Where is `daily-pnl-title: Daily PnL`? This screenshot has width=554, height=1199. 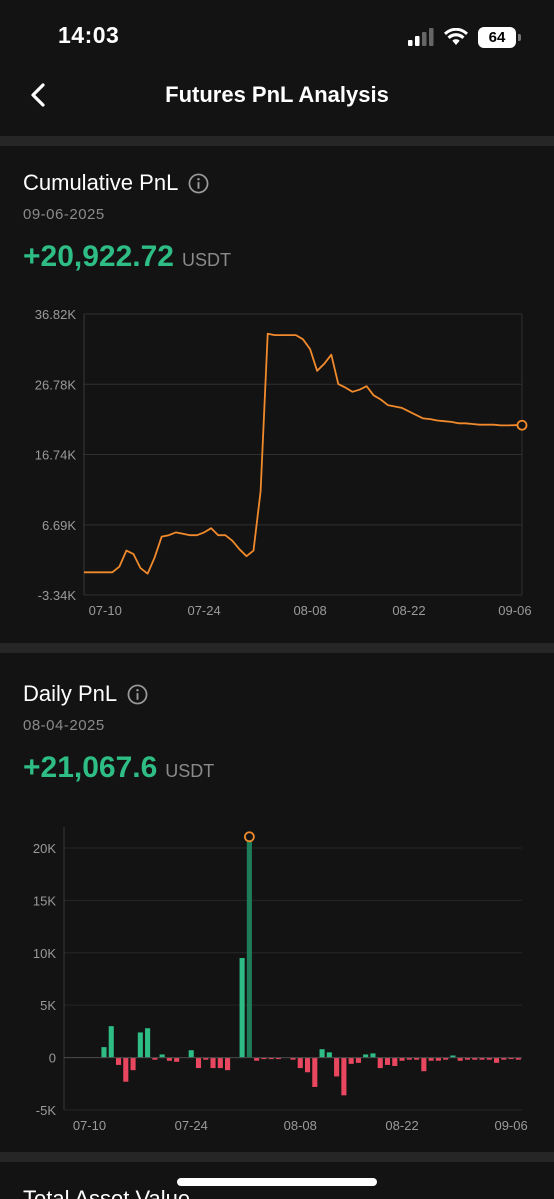 daily-pnl-title: Daily PnL is located at coordinates (85, 694).